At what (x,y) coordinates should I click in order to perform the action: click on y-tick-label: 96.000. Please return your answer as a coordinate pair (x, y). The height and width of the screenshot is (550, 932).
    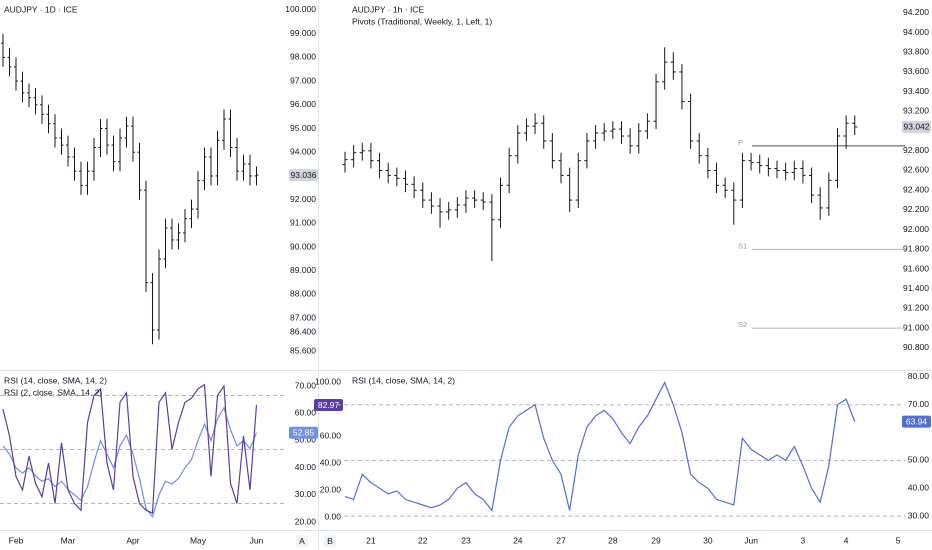
    Looking at the image, I should click on (303, 104).